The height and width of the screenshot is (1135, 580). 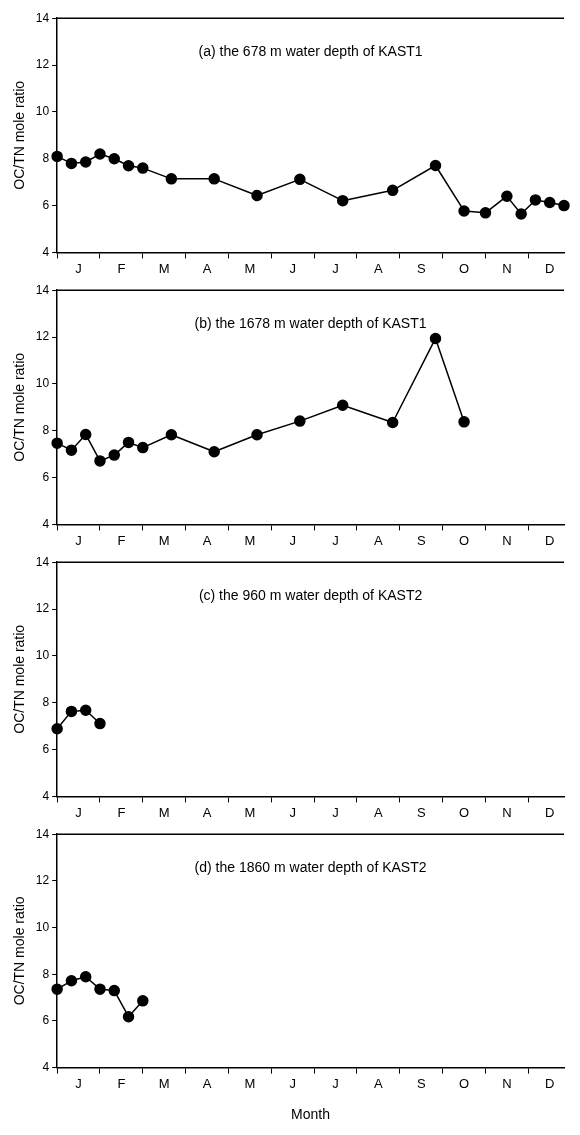 What do you see at coordinates (310, 51) in the screenshot?
I see `text: (a) the 678 m water depth of KAST1` at bounding box center [310, 51].